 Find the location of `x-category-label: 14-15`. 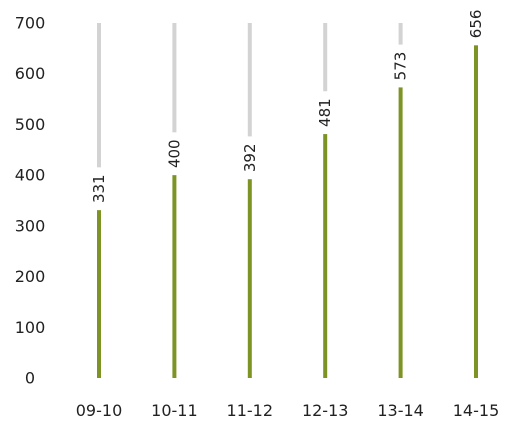

x-category-label: 14-15 is located at coordinates (476, 410).